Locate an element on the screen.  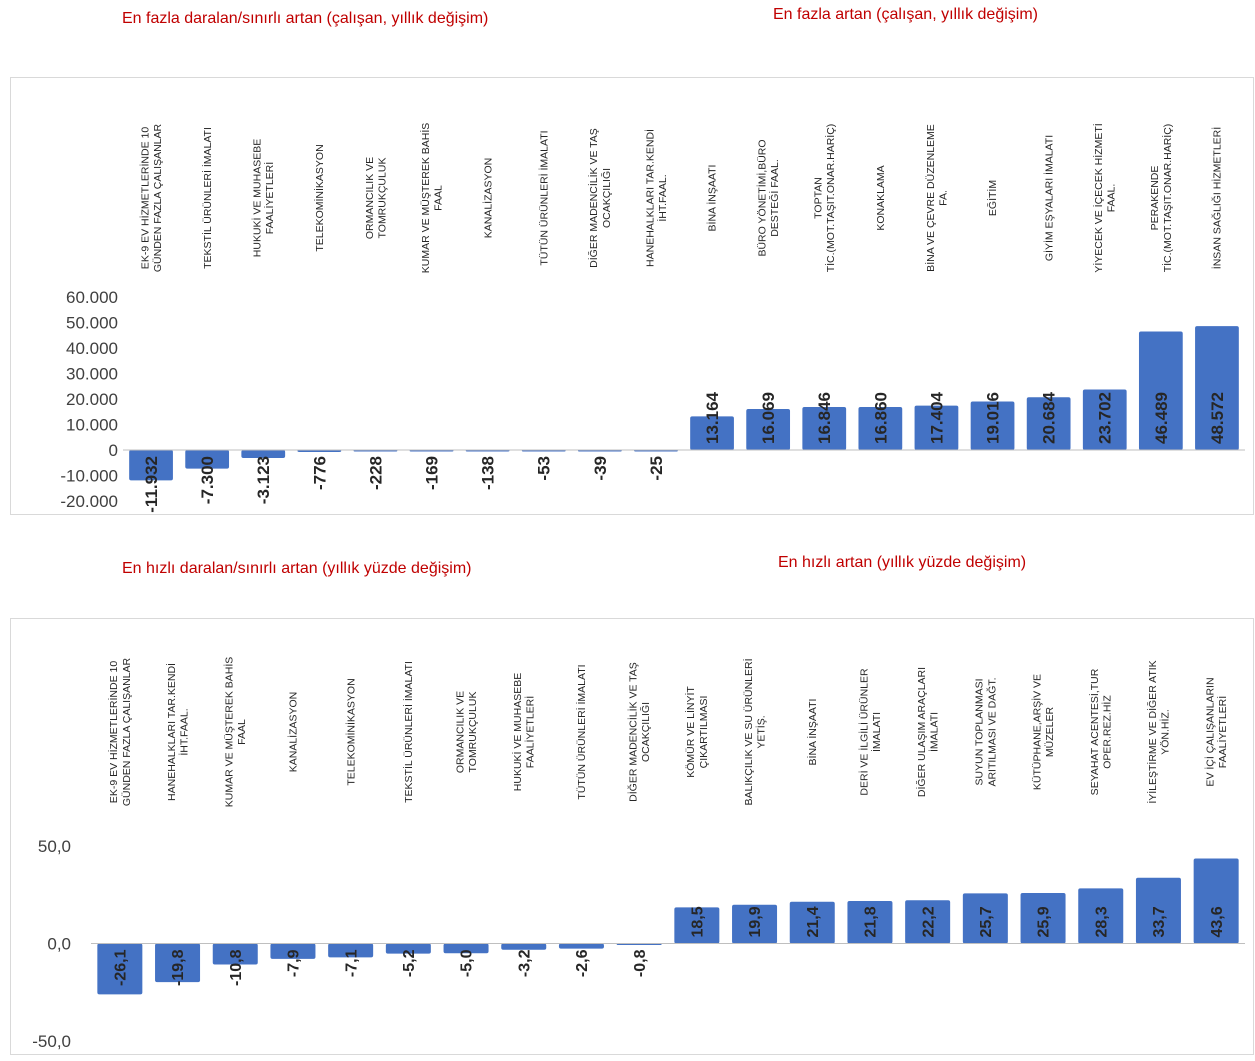
category-label-line: OPER.REZ.HİZ is located at coordinates (1107, 732).